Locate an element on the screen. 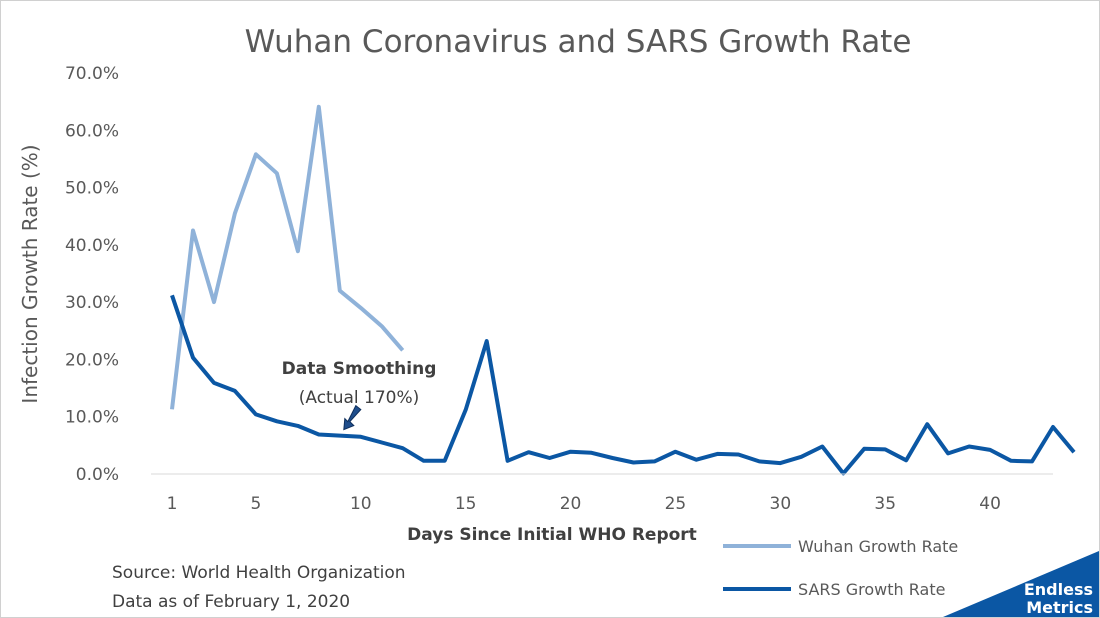 This screenshot has width=1100, height=618. x-tick-label: 10 is located at coordinates (361, 504).